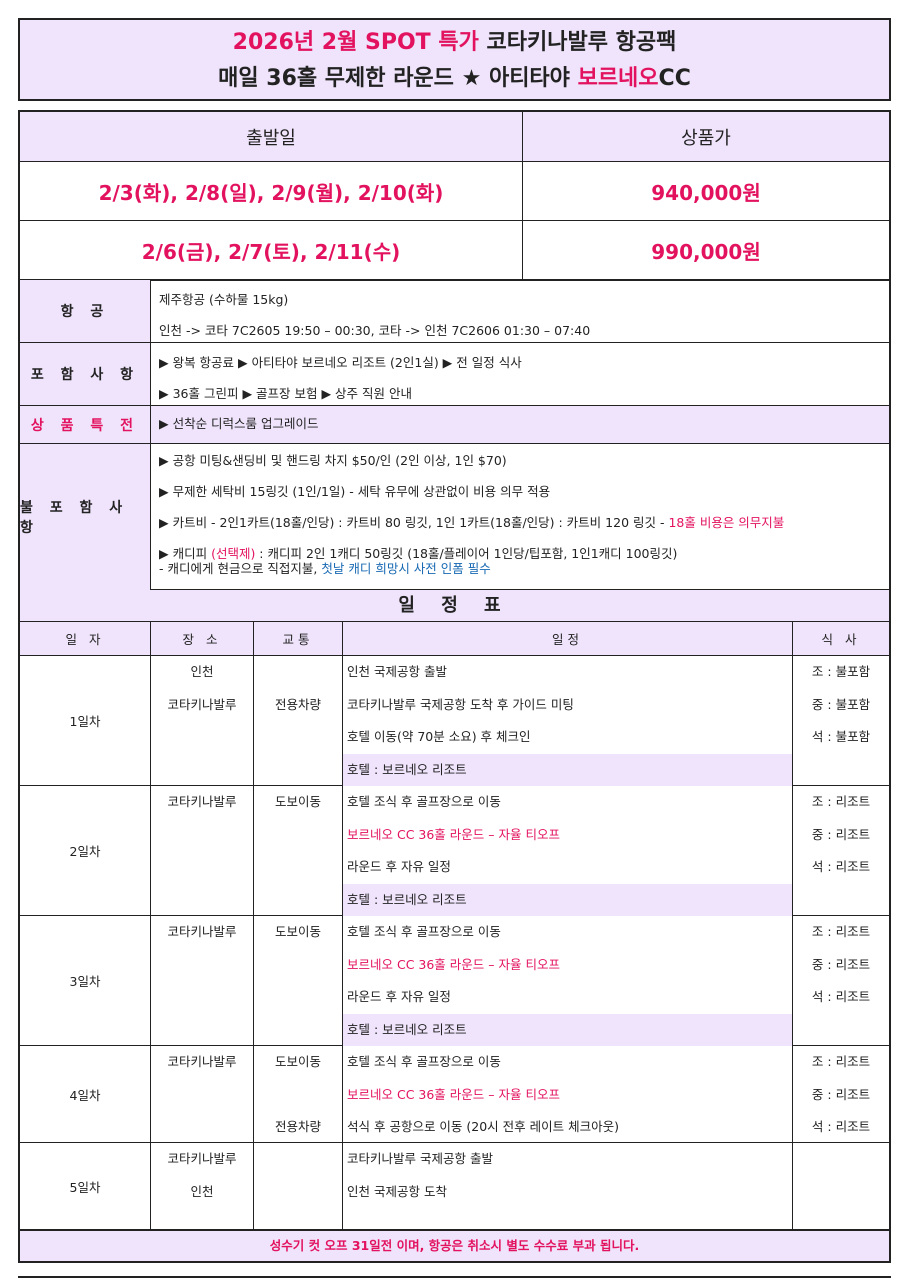 This screenshot has width=908, height=1280. Describe the element at coordinates (297, 704) in the screenshot. I see `transport: 전용차량` at that location.